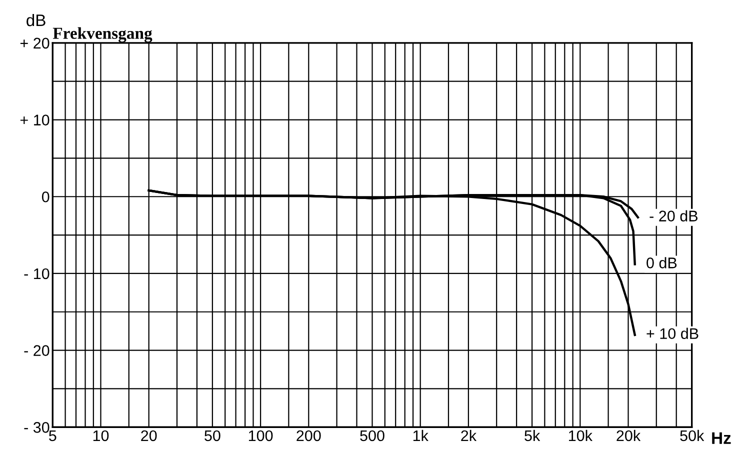 The height and width of the screenshot is (452, 752). Describe the element at coordinates (37, 274) in the screenshot. I see `y-tick-label: - 10` at that location.